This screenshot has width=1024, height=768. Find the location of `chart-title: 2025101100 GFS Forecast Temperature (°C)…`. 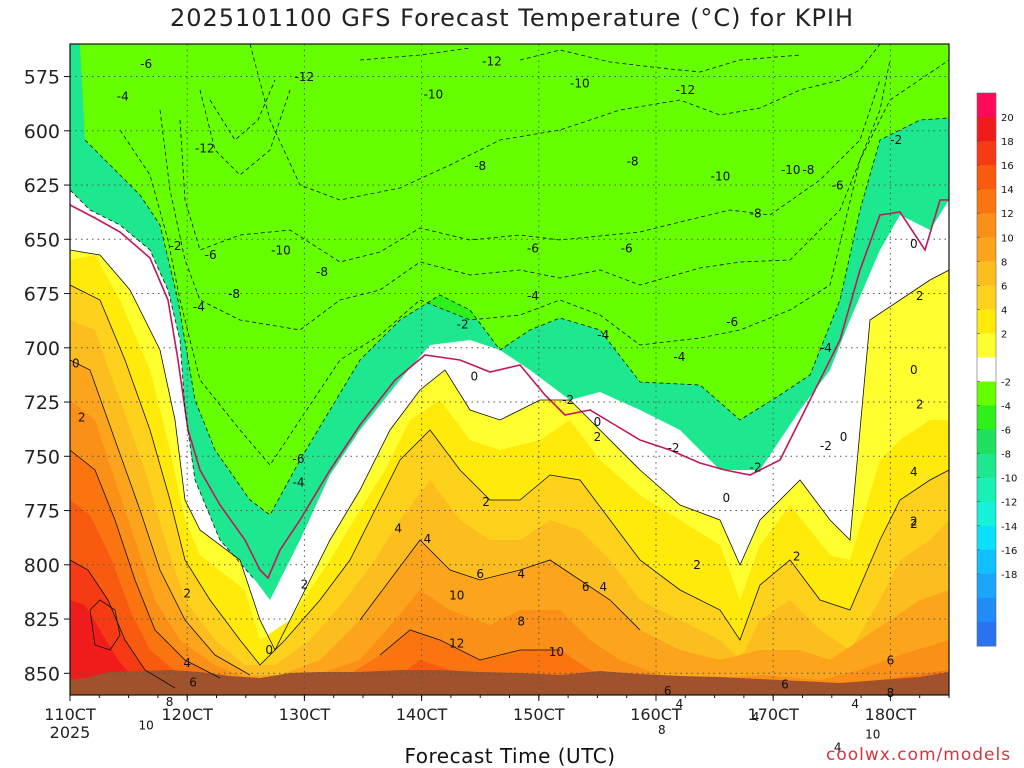

chart-title: 2025101100 GFS Forecast Temperature (°C)… is located at coordinates (512, 18).